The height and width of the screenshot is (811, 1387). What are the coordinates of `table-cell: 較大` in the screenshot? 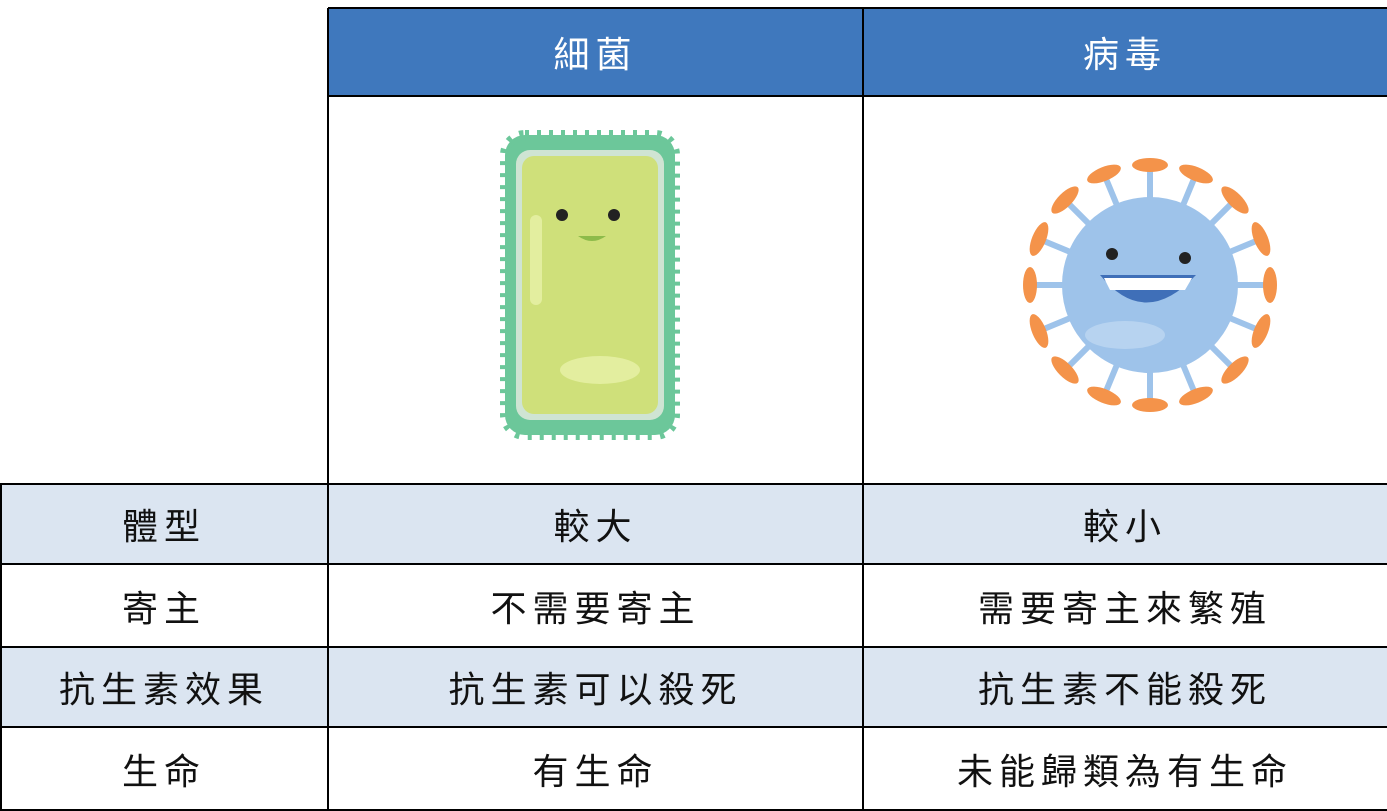 It's located at (595, 527).